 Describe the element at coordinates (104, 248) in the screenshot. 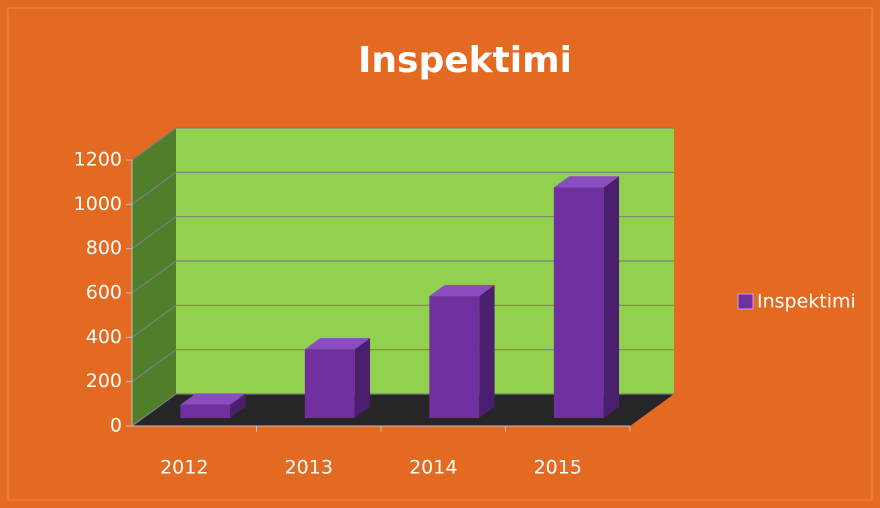

I see `y-tick-label: 800` at that location.